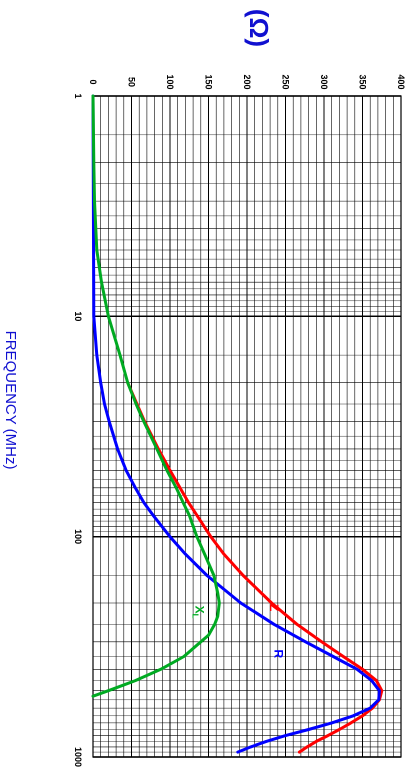 The width and height of the screenshot is (418, 772). Describe the element at coordinates (78, 536) in the screenshot. I see `x-tick-label: 100` at that location.